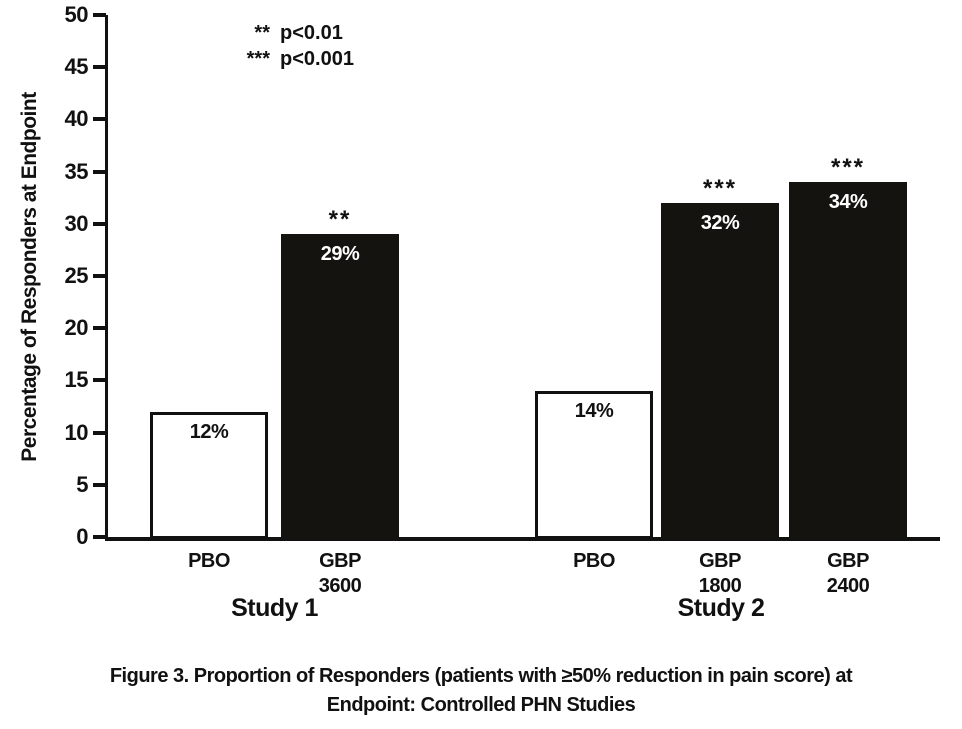 The image size is (962, 729). What do you see at coordinates (720, 573) in the screenshot?
I see `bar-x-label: GBP 1800` at bounding box center [720, 573].